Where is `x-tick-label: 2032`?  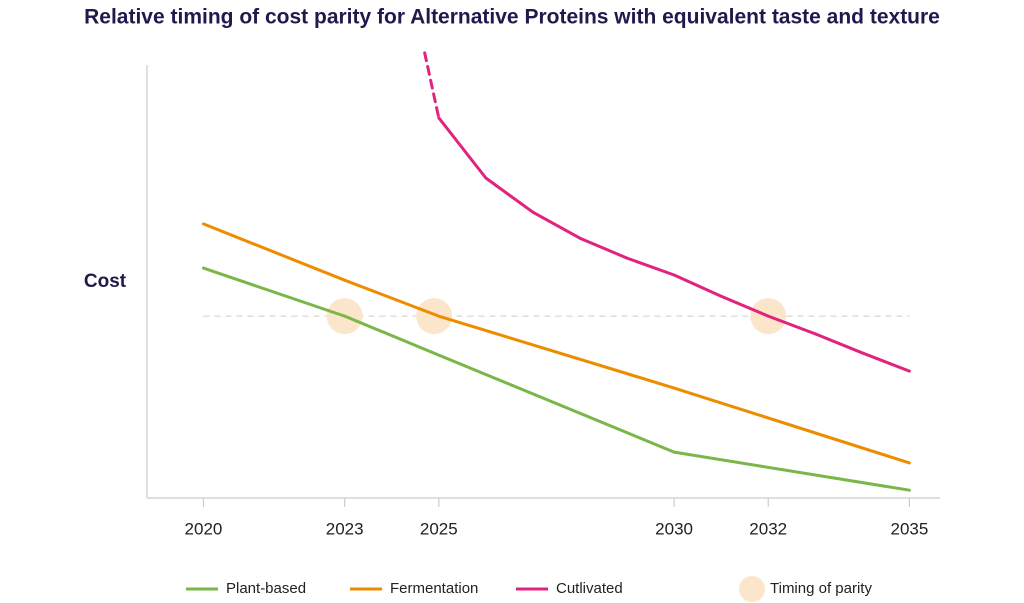
x-tick-label: 2032 is located at coordinates (768, 528).